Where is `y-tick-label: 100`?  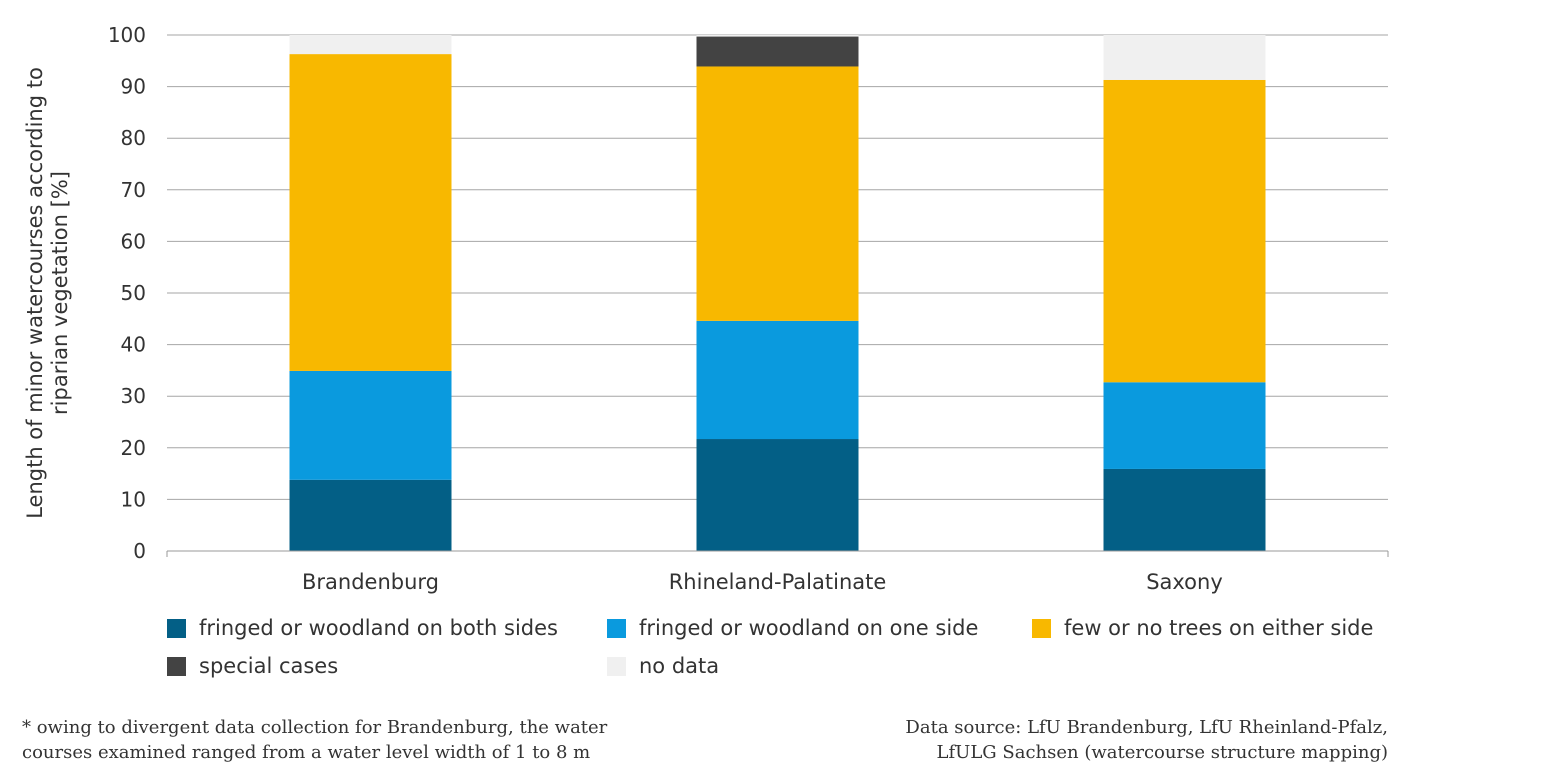 y-tick-label: 100 is located at coordinates (127, 35).